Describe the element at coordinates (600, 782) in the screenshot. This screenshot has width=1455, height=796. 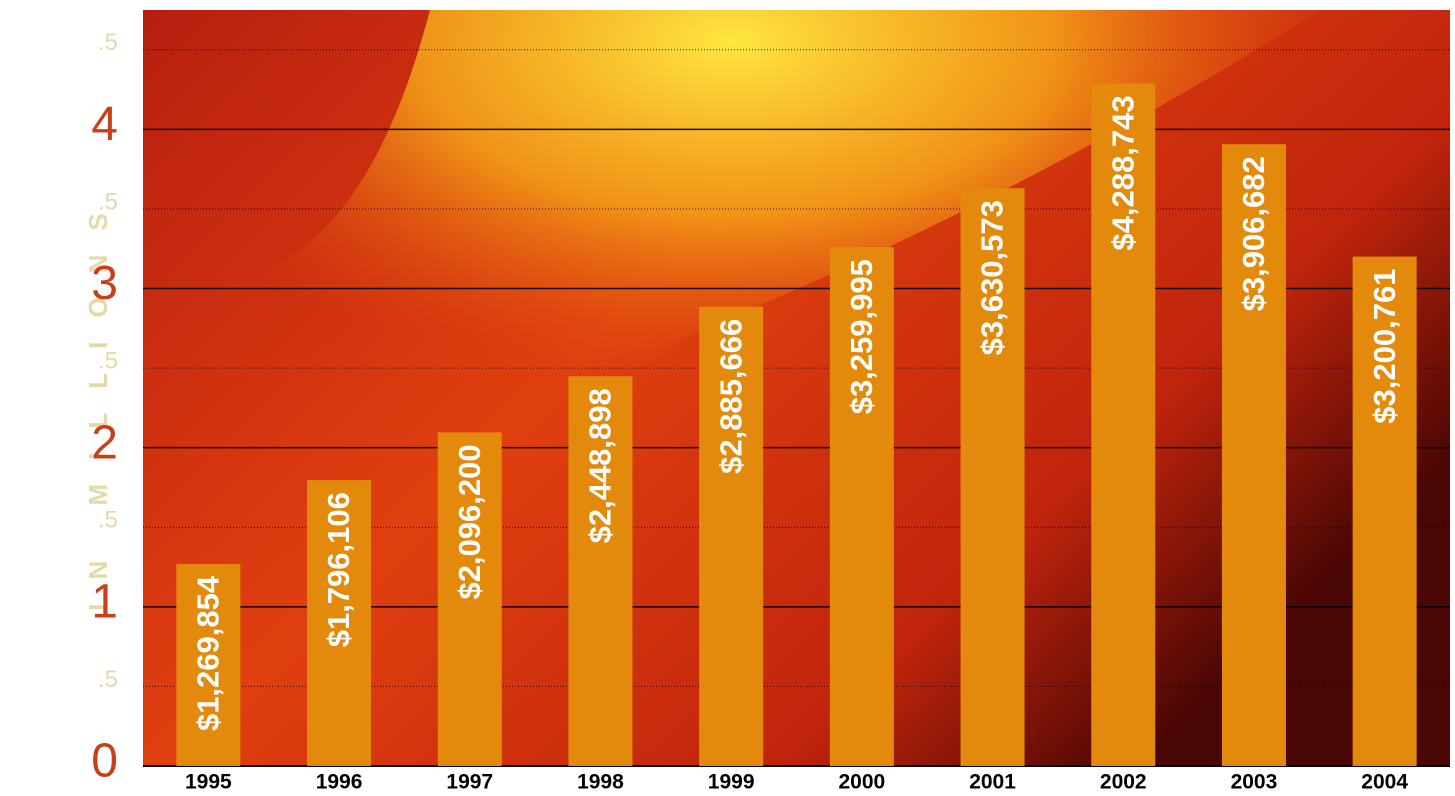
I see `x-tick-label: 1998` at that location.